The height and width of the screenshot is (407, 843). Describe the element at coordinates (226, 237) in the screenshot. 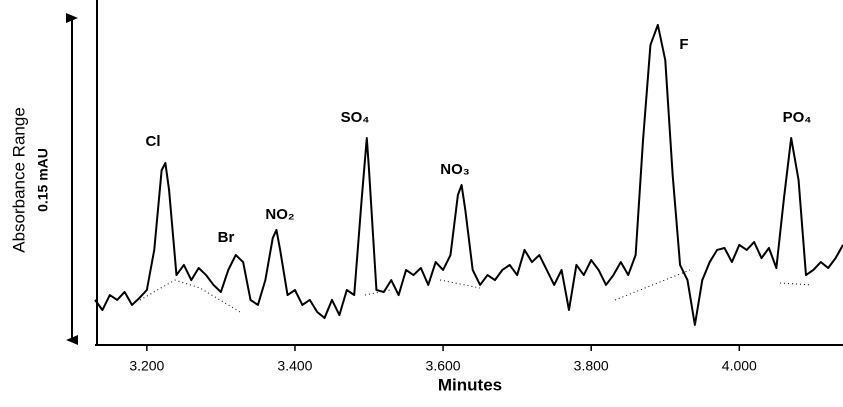

I see `peak-label: Br` at that location.